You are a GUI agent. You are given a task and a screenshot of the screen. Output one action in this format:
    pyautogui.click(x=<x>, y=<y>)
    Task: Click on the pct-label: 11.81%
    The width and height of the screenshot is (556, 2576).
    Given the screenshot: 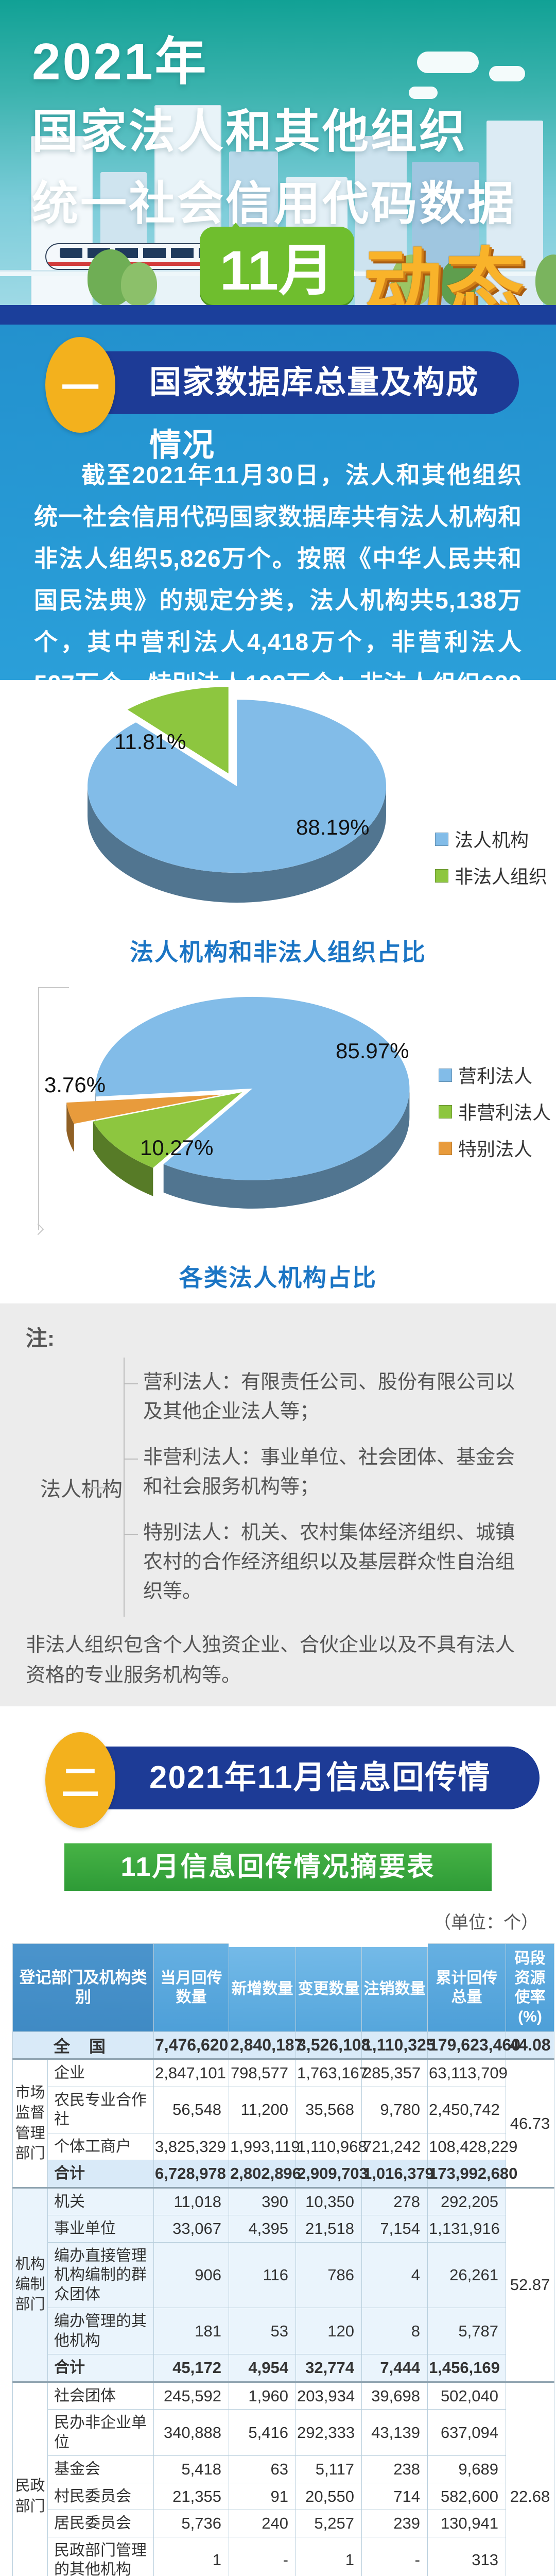 What is the action you would take?
    pyautogui.click(x=150, y=742)
    